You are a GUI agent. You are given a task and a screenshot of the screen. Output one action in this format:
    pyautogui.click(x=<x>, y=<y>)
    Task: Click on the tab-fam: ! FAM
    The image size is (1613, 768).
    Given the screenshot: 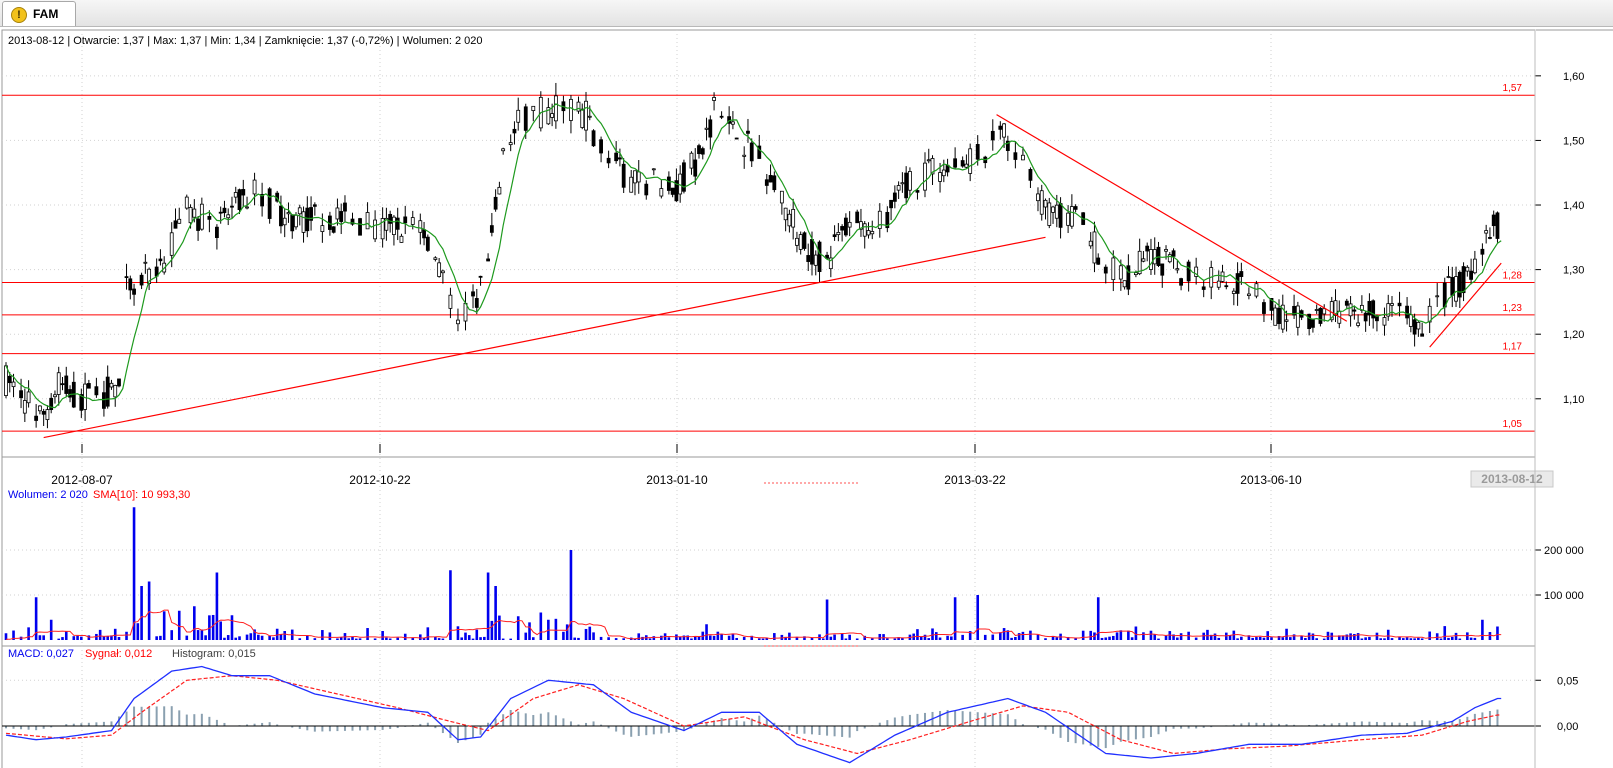 What is the action you would take?
    pyautogui.click(x=39, y=13)
    